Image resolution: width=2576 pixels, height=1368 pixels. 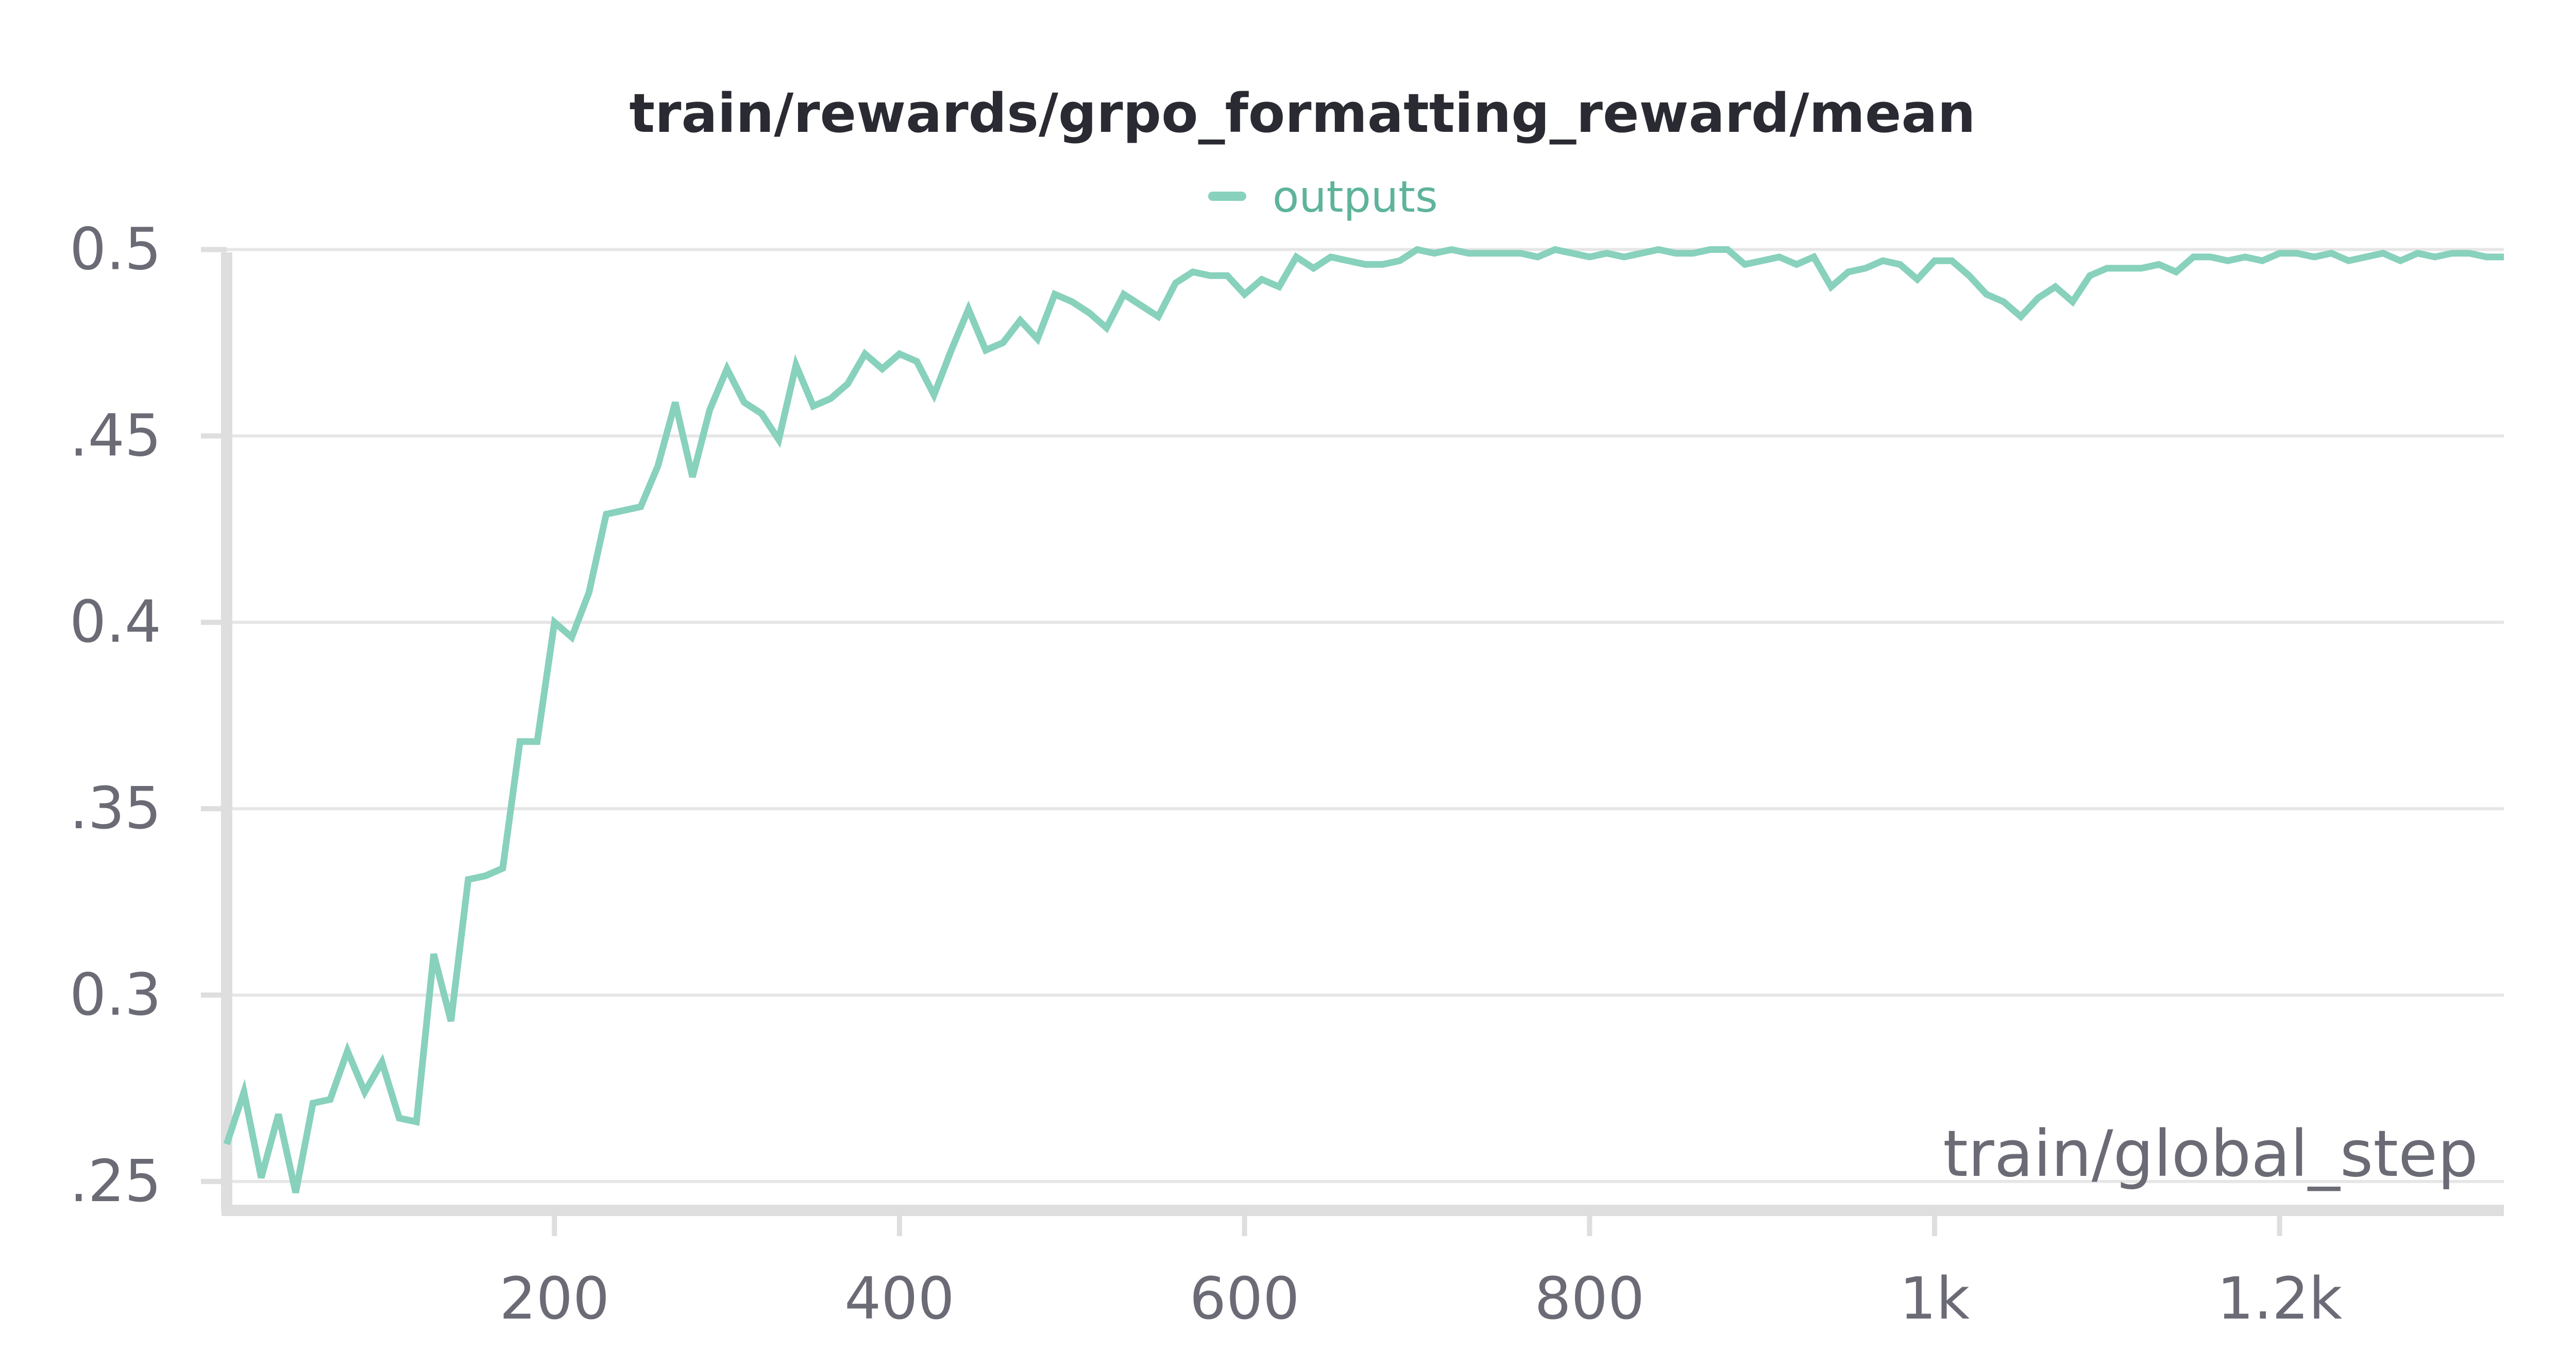 I want to click on y-tick-label: 0.3, so click(x=115, y=995).